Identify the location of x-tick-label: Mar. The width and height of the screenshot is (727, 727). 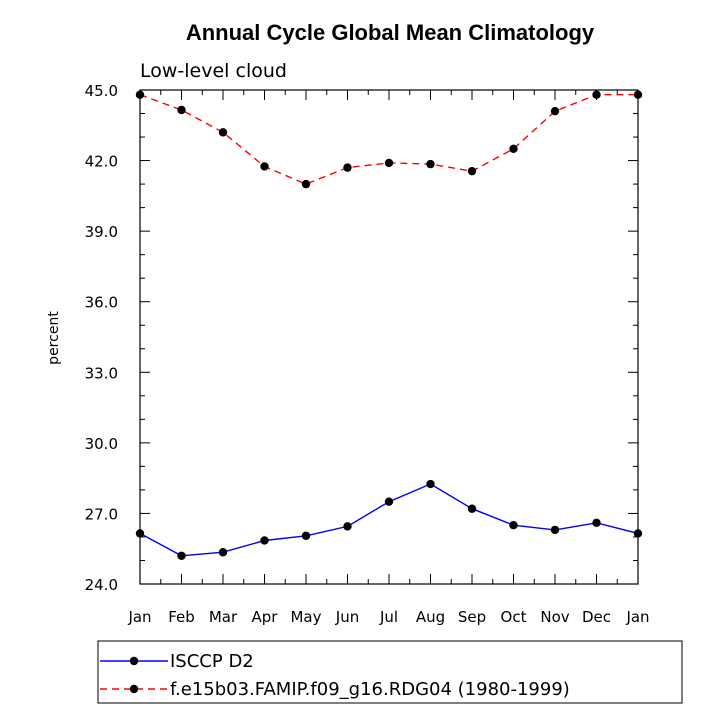
(223, 617).